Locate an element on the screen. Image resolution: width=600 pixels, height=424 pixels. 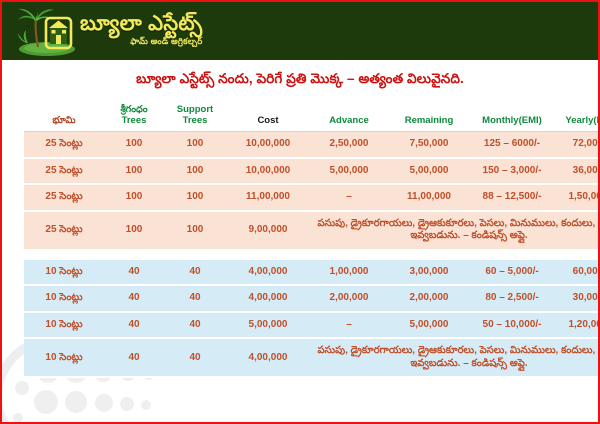
group-separator-cell is located at coordinates (311, 254).